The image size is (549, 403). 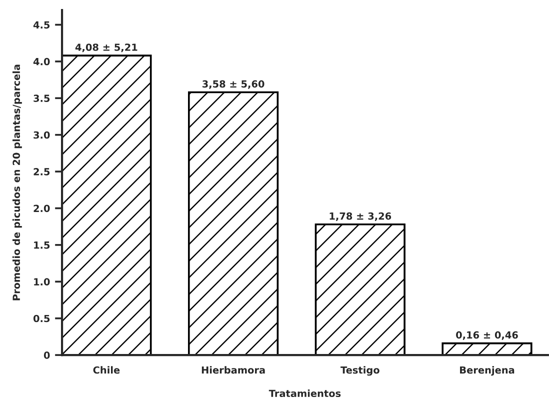 I want to click on x-tick-label: Chile, so click(x=106, y=370).